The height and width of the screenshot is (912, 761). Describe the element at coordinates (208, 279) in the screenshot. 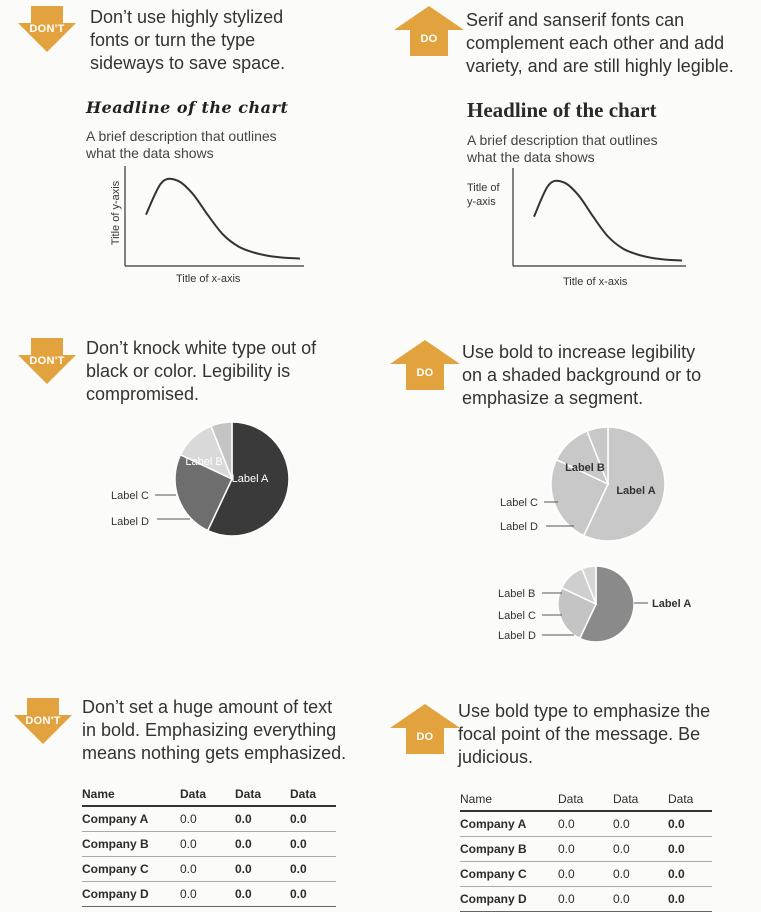

I see `x-axis-title-left: Title of x-axis` at that location.